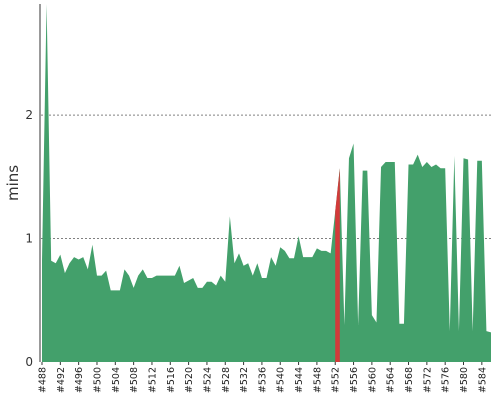  What do you see at coordinates (116, 380) in the screenshot?
I see `x-tick-label: #504` at bounding box center [116, 380].